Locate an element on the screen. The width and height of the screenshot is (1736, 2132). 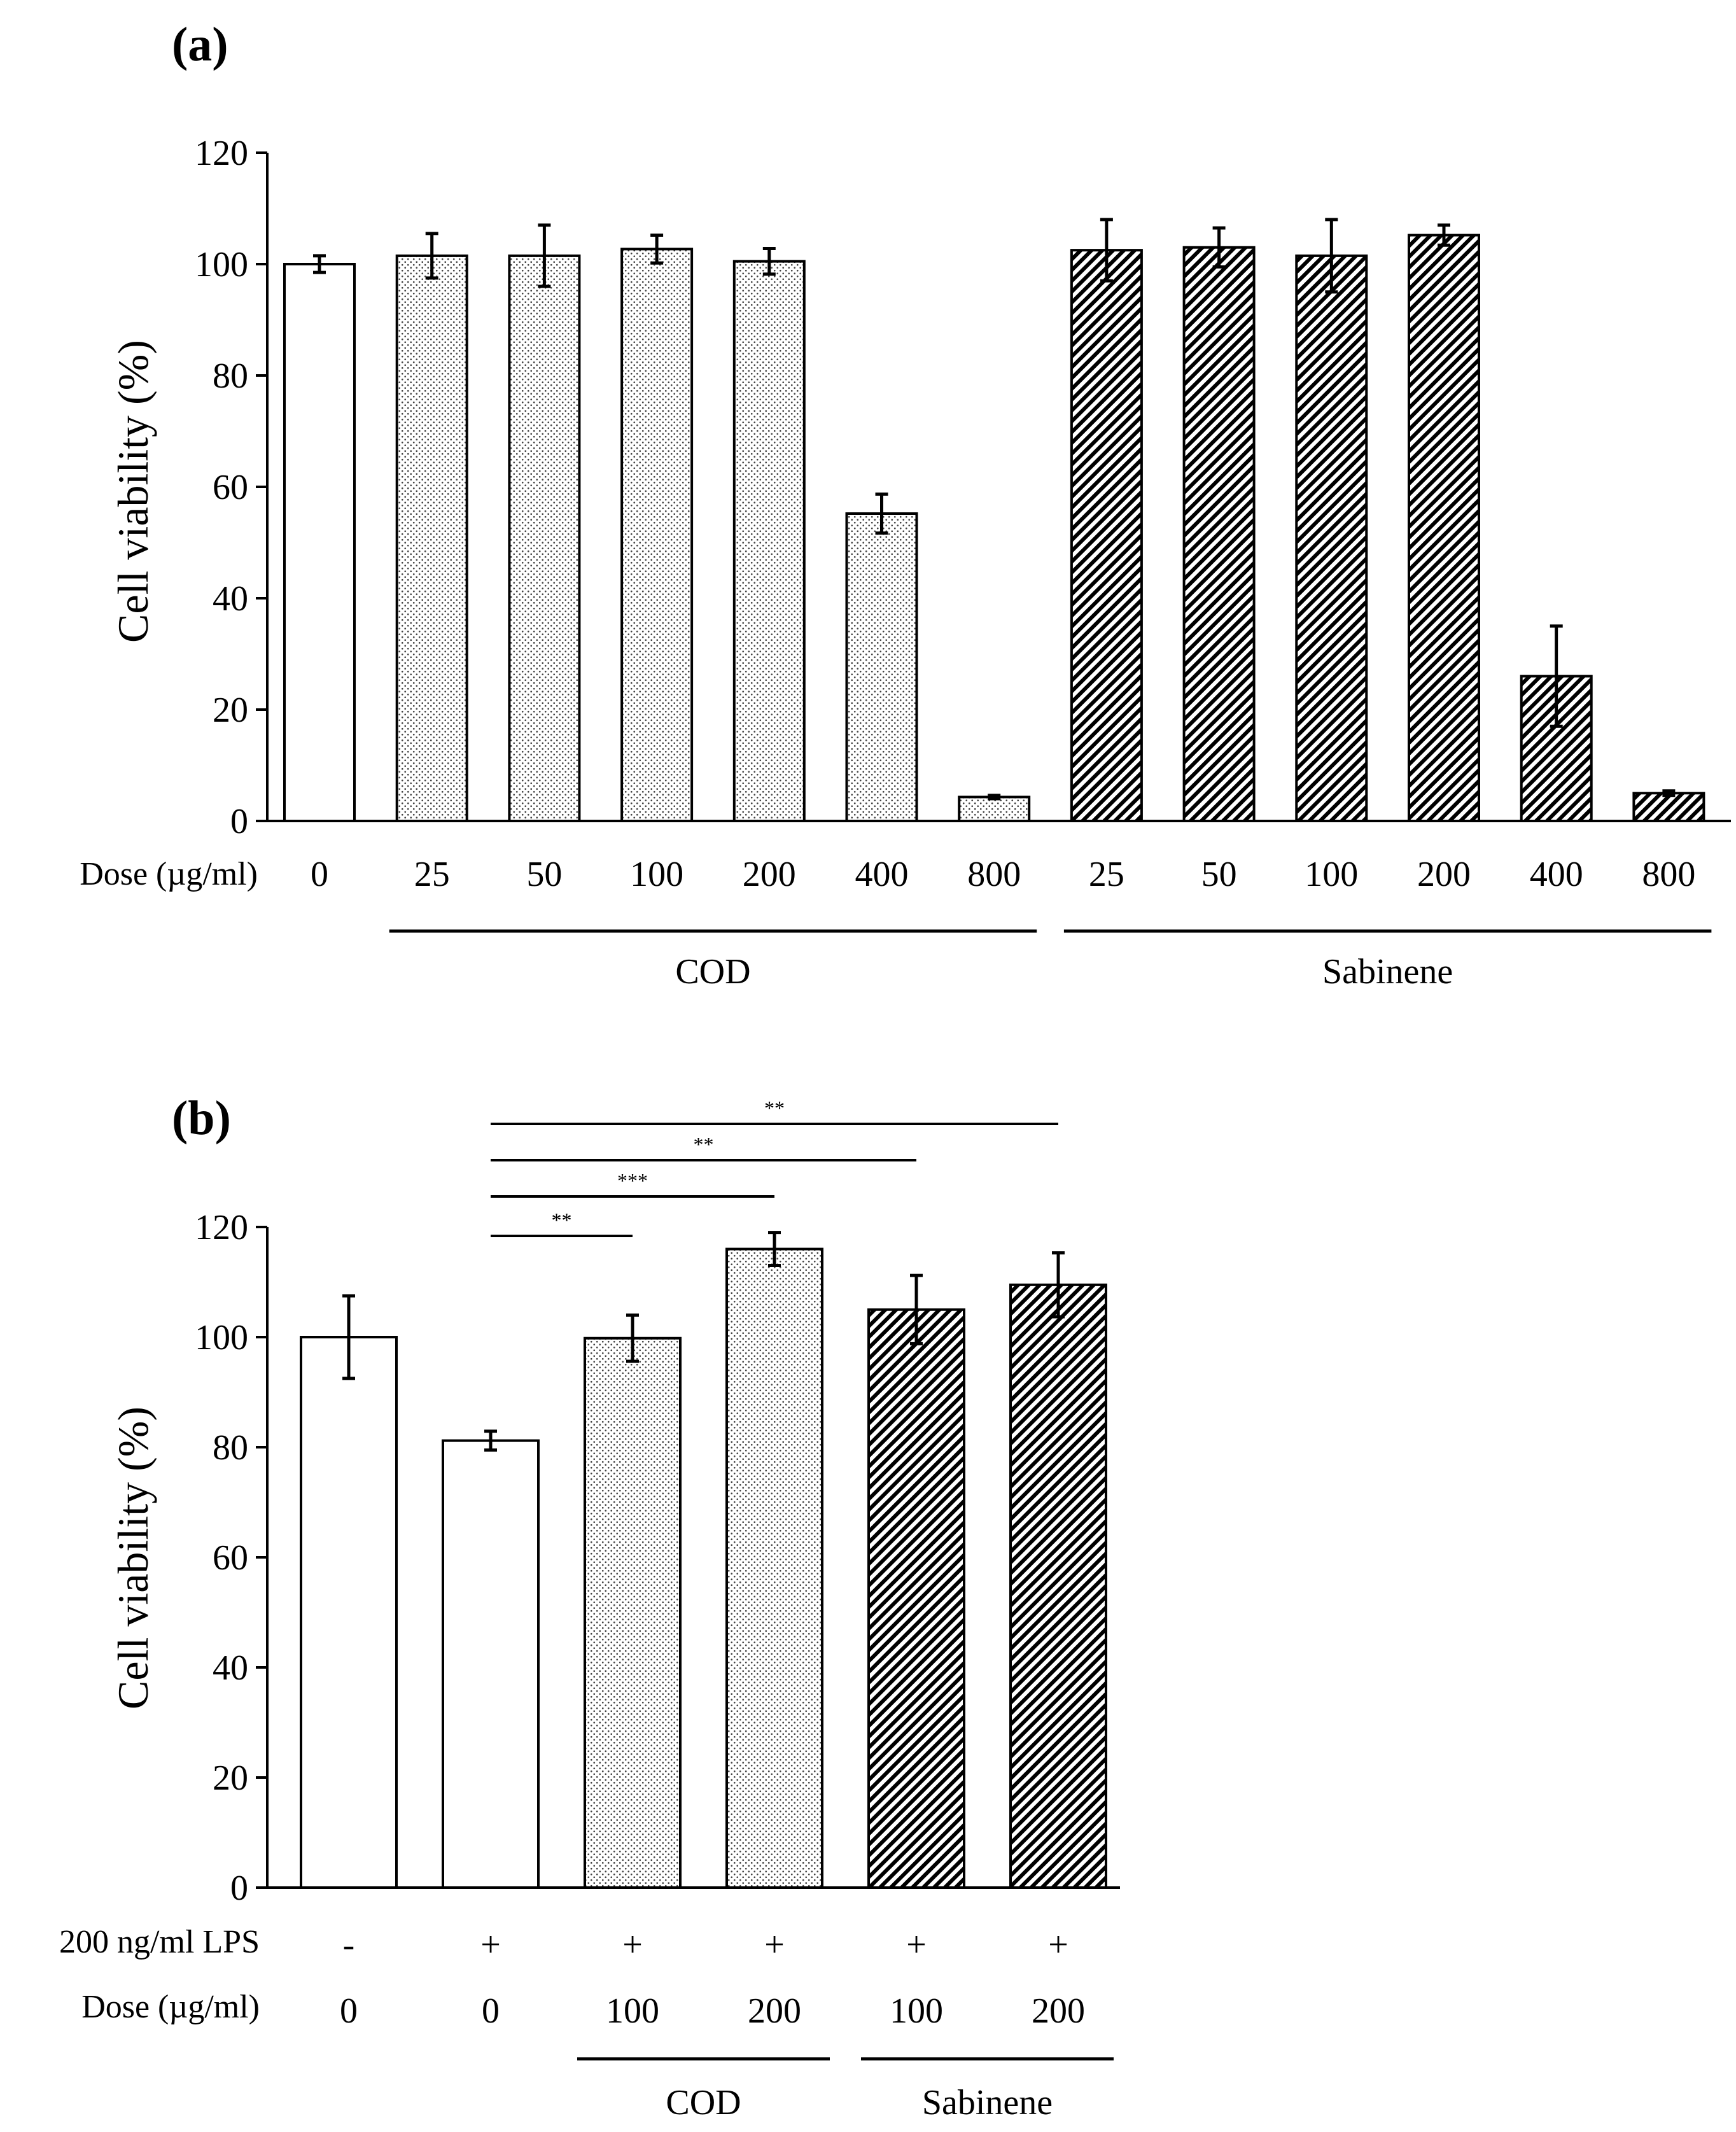
panel-b-label: (b) is located at coordinates (201, 1118).